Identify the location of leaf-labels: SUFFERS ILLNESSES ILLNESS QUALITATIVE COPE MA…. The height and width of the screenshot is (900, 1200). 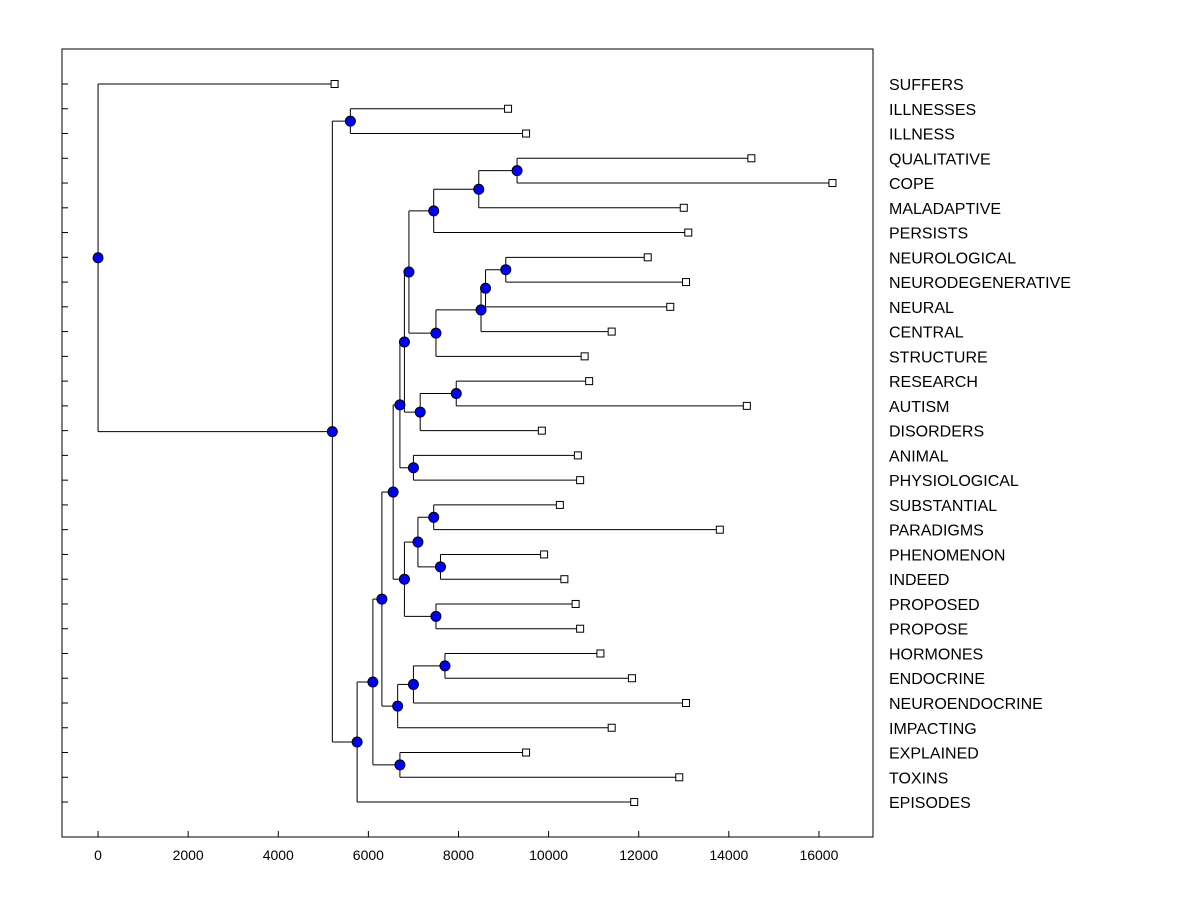
(980, 444).